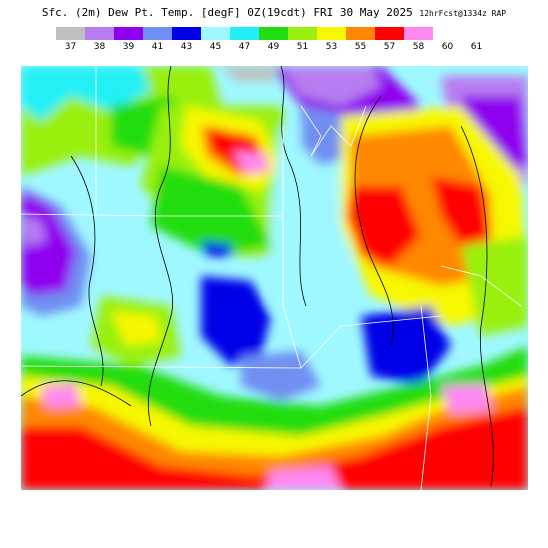  I want to click on legend-label: 58, so click(418, 47).